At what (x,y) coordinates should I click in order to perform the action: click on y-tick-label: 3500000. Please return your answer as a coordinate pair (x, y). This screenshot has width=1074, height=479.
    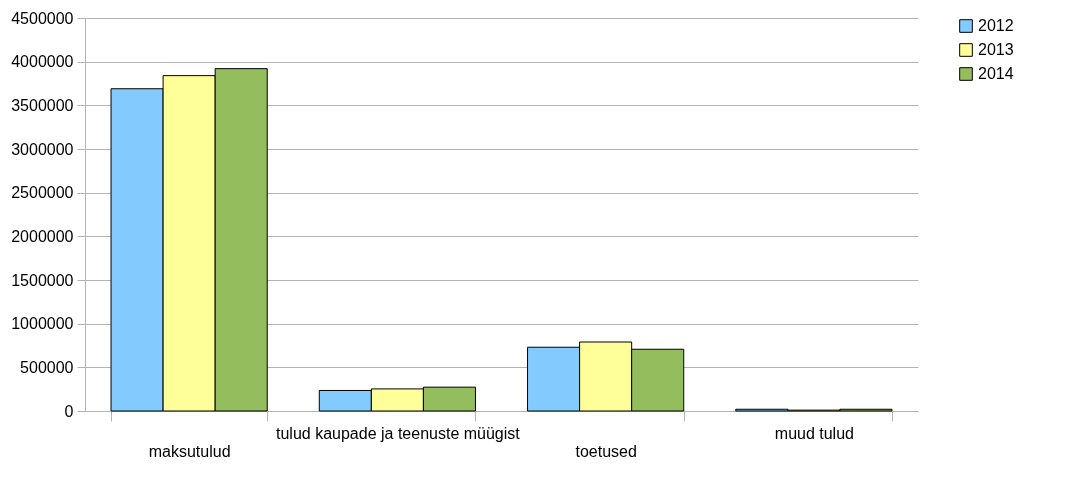
    Looking at the image, I should click on (42, 105).